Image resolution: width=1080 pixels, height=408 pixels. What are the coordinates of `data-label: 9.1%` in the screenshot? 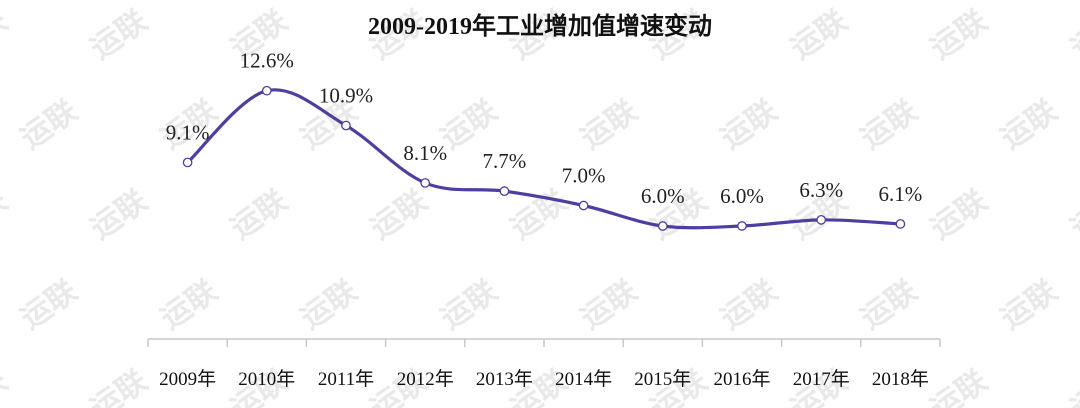 It's located at (188, 132).